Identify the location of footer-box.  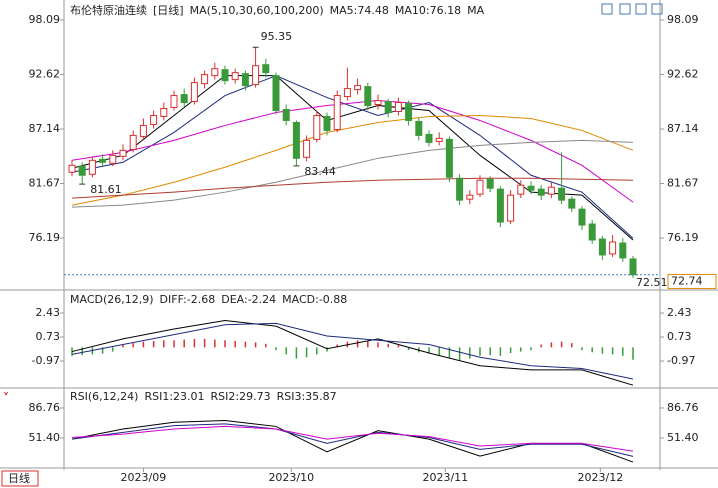
(20, 478).